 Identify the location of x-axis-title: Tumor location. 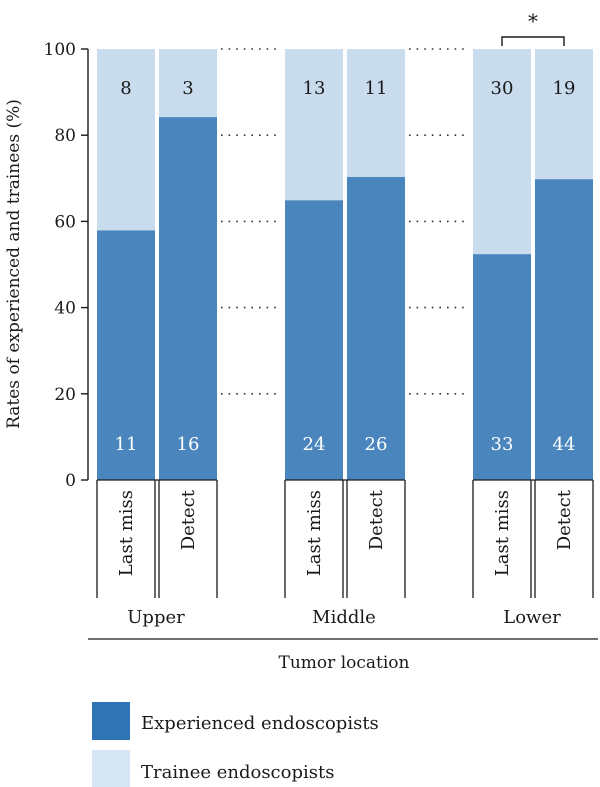
(344, 663).